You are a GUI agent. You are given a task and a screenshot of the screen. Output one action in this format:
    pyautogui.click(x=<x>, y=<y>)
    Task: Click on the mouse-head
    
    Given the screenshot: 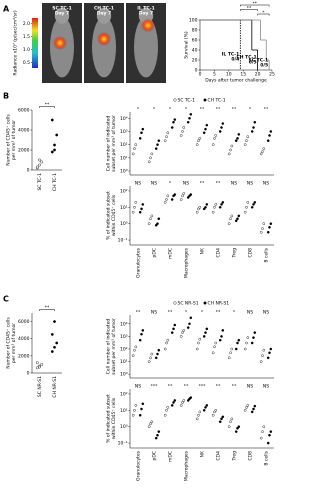 What is the action you would take?
    pyautogui.click(x=104, y=15)
    